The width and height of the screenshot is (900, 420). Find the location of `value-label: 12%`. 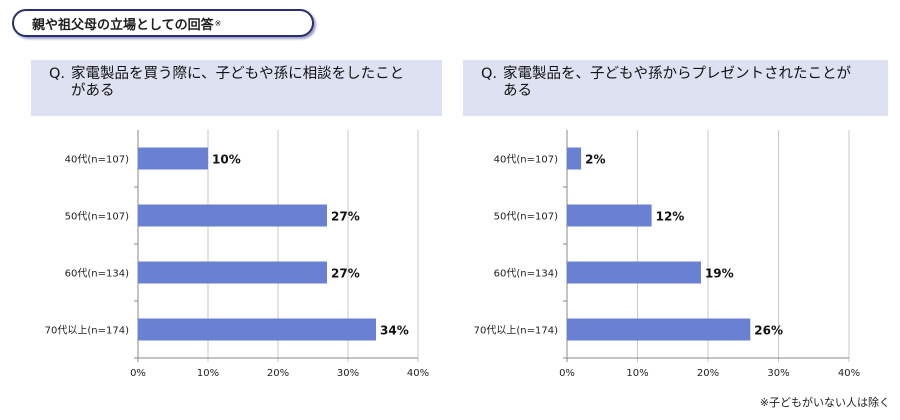

value-label: 12% is located at coordinates (670, 217).